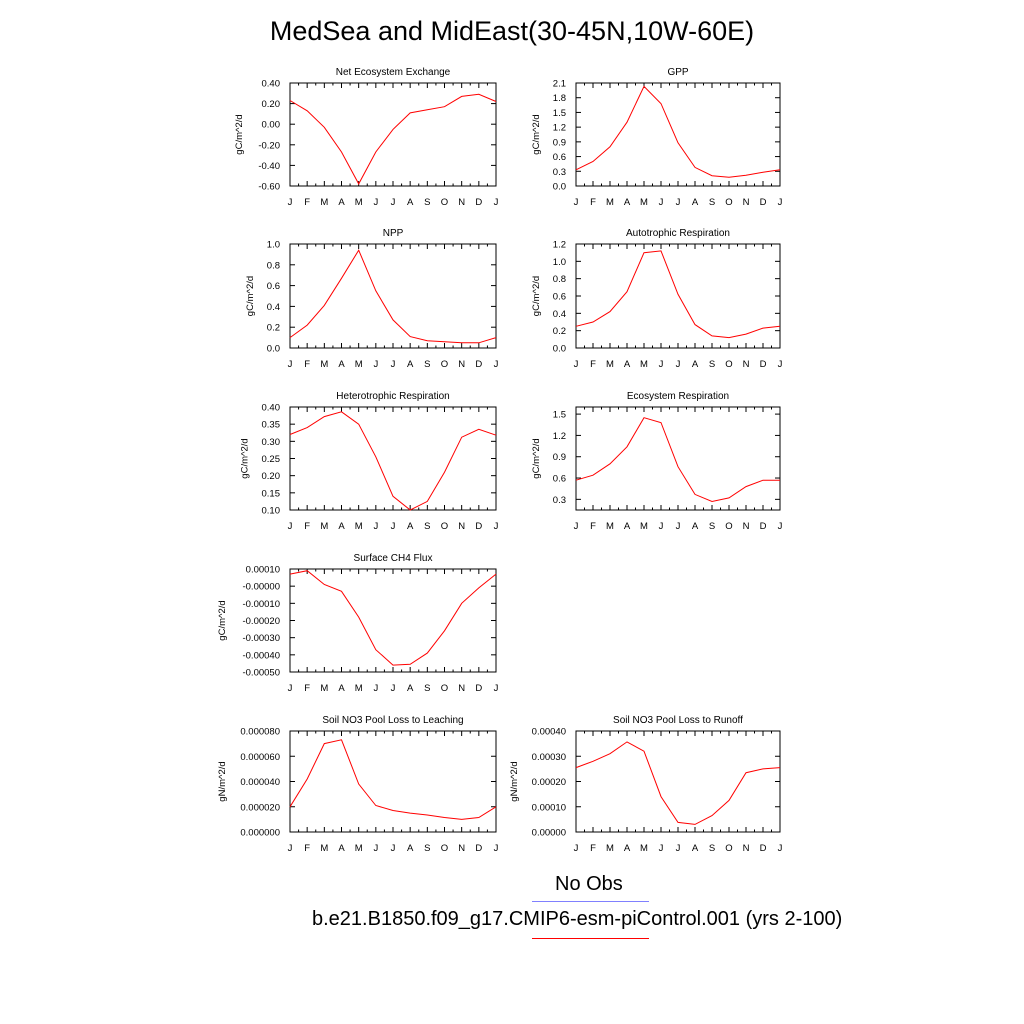 This screenshot has height=1024, width=1024. Describe the element at coordinates (549, 833) in the screenshot. I see `y-tick-label: 0.00000` at that location.